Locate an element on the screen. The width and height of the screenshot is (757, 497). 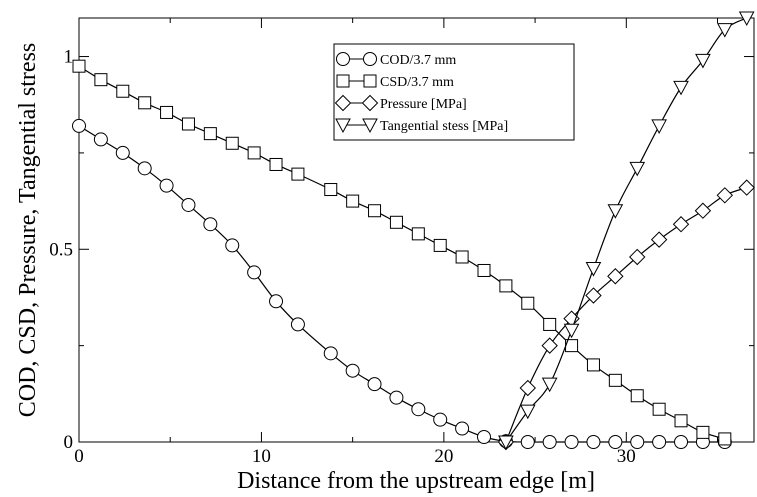
legend-label: CSD/3.7 mm is located at coordinates (417, 82).